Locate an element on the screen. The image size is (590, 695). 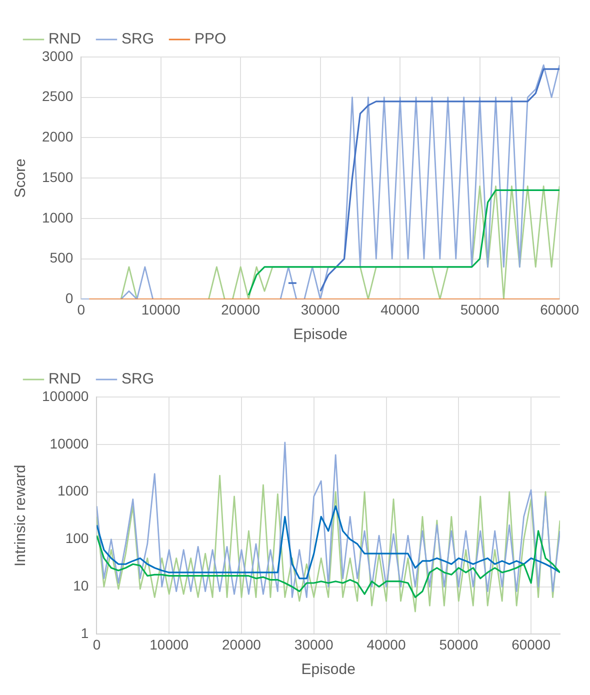
y-tick-label: 2000 is located at coordinates (58, 136).